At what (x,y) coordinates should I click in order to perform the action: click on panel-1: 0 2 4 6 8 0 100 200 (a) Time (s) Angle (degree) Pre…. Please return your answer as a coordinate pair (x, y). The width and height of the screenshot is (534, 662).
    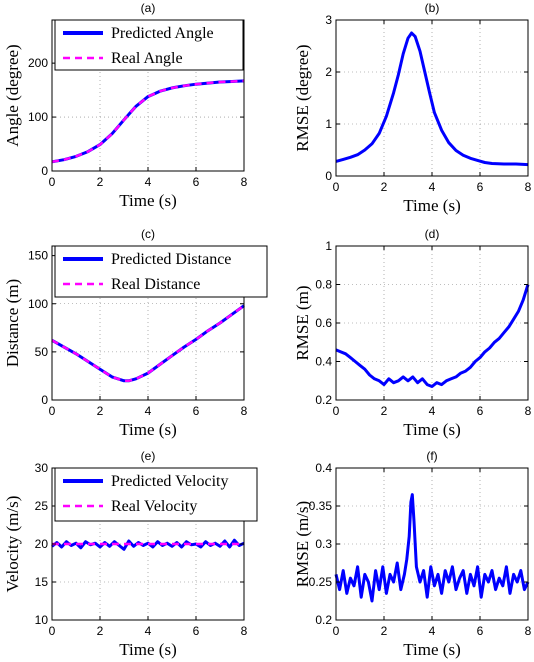
    Looking at the image, I should click on (125, 105).